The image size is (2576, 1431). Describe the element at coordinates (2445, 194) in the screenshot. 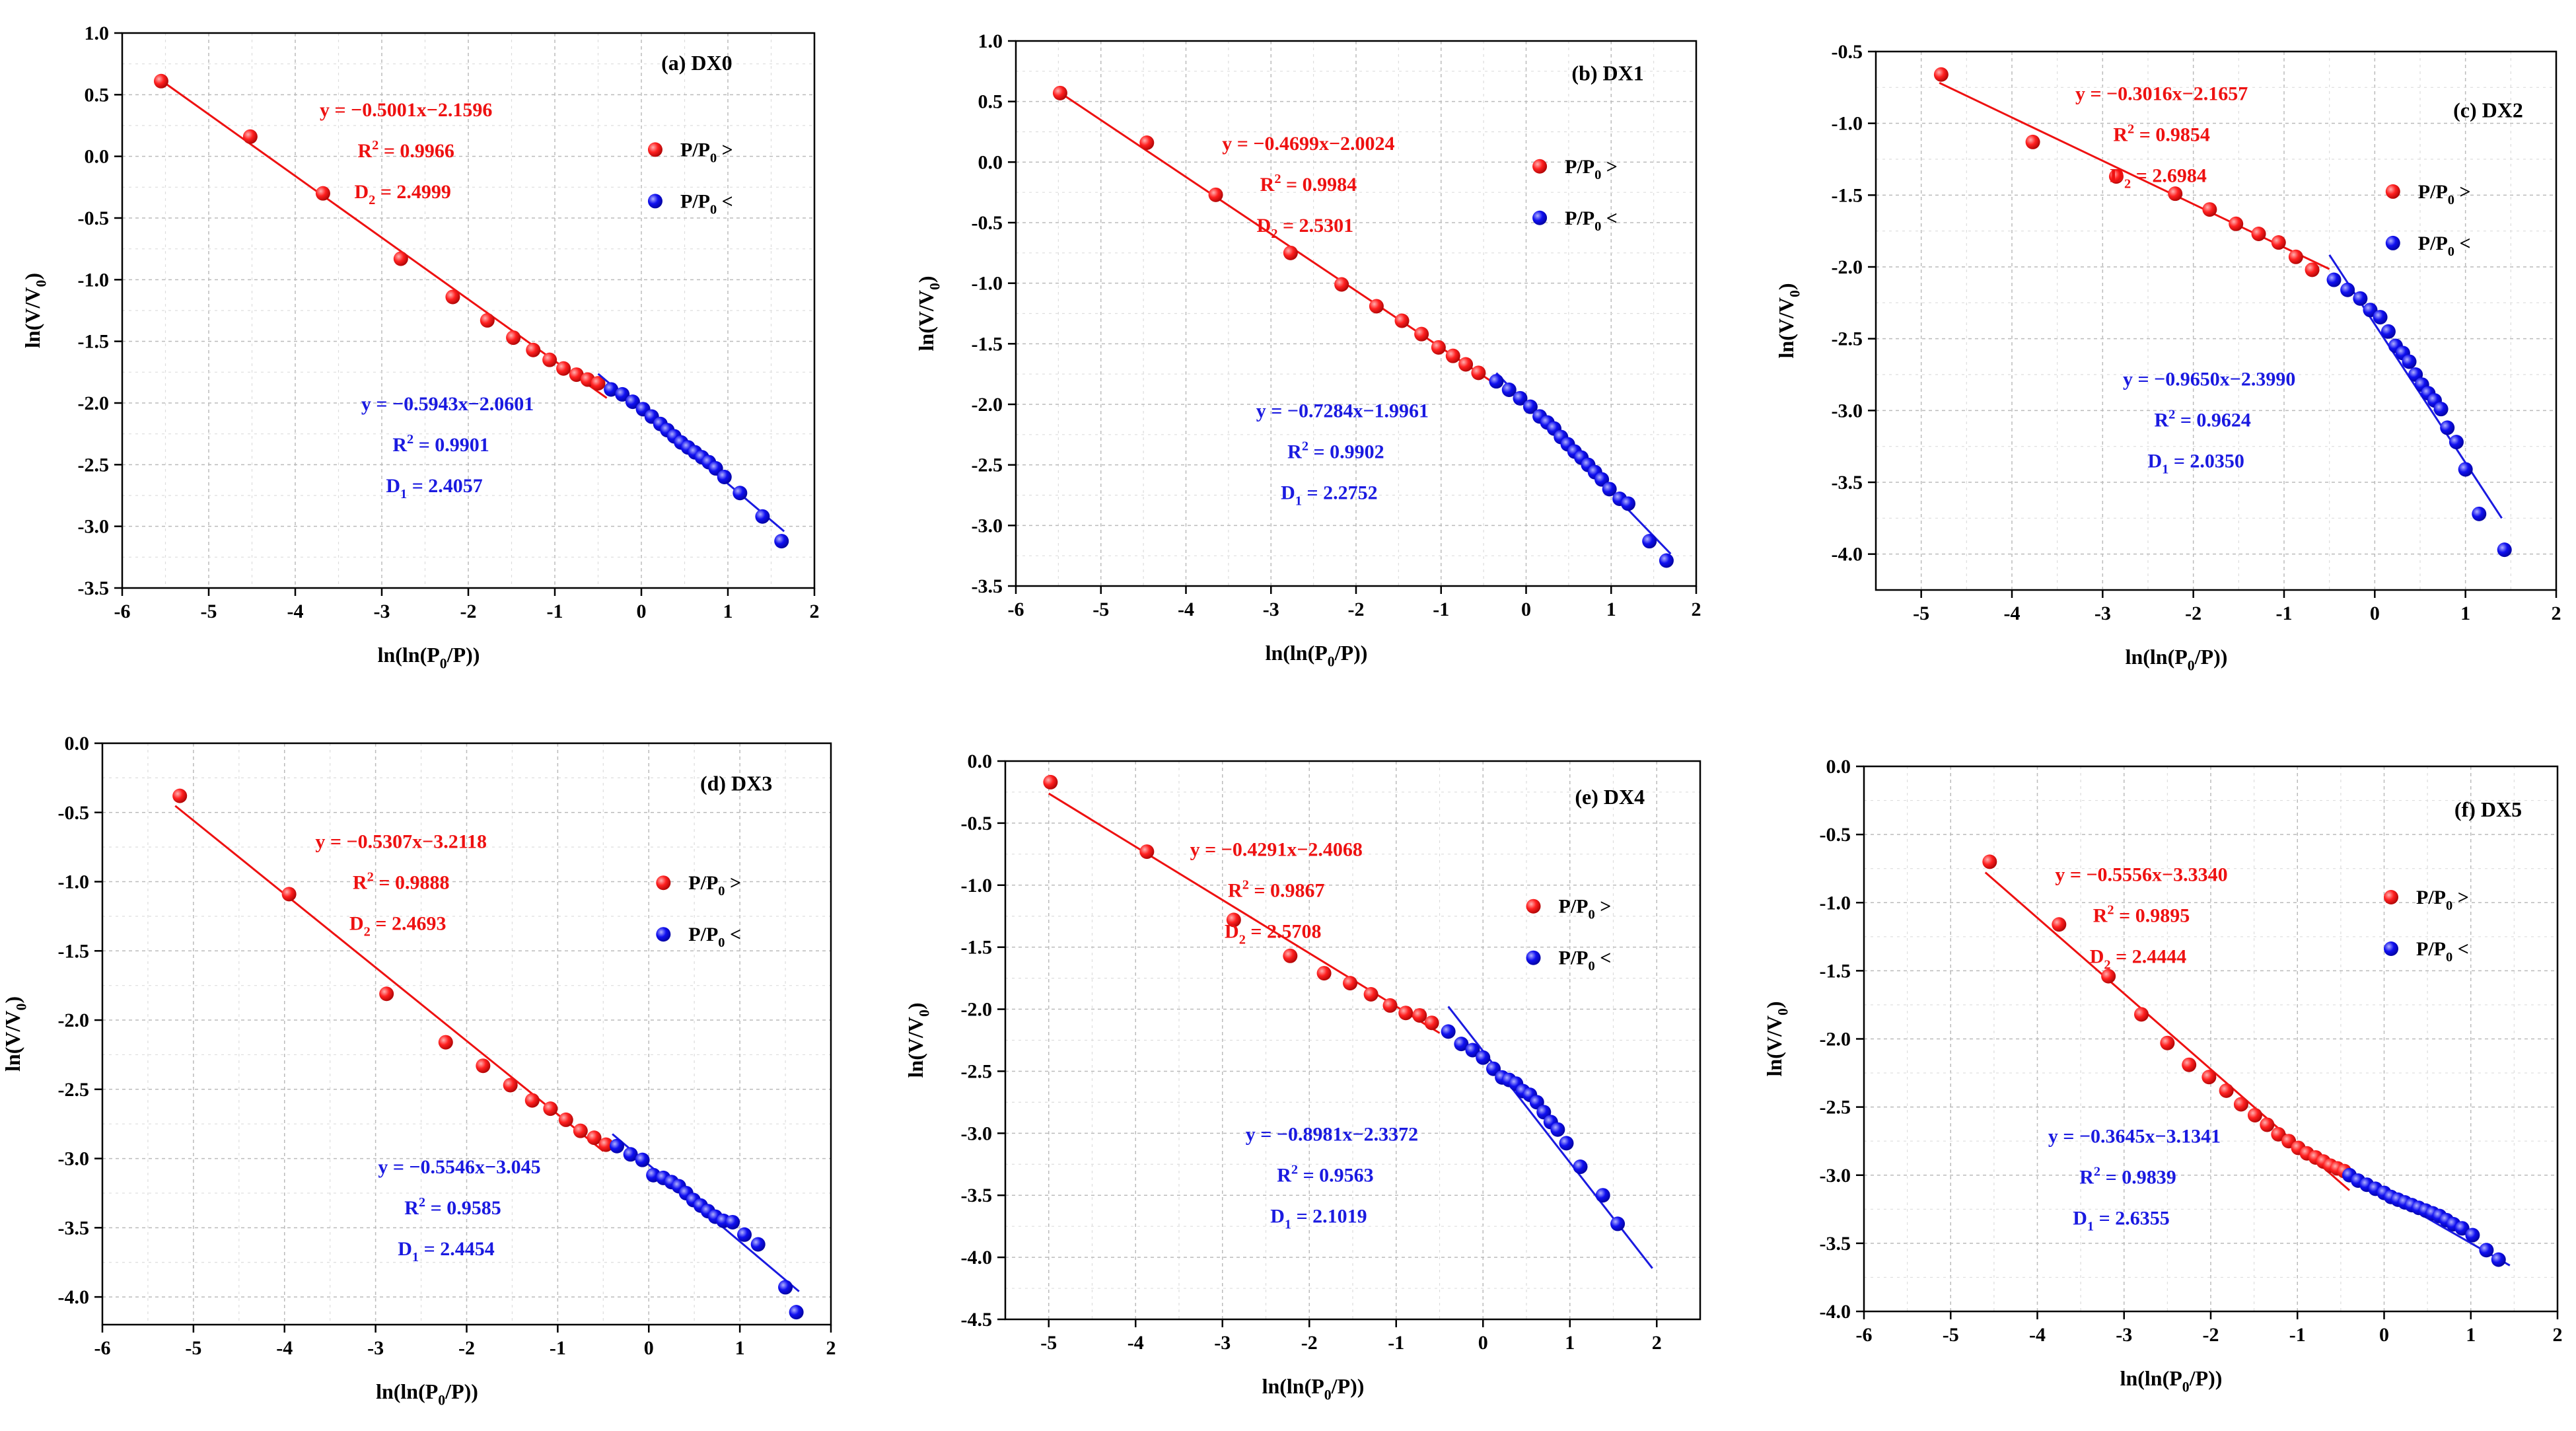

I see `legend-label: P/P0 >` at that location.